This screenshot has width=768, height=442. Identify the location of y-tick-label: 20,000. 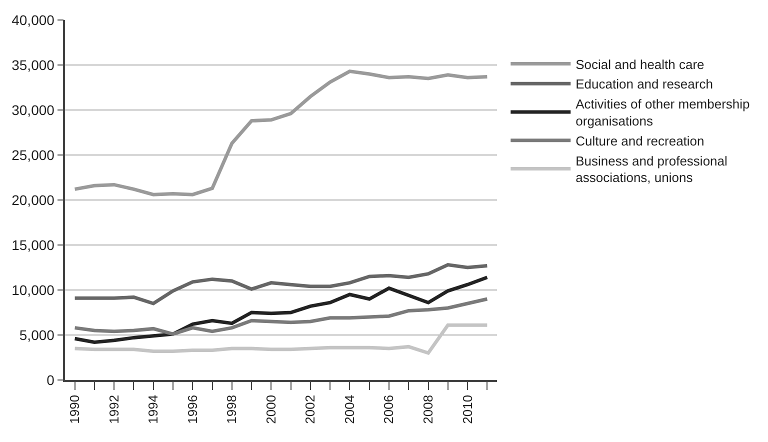
(33, 200).